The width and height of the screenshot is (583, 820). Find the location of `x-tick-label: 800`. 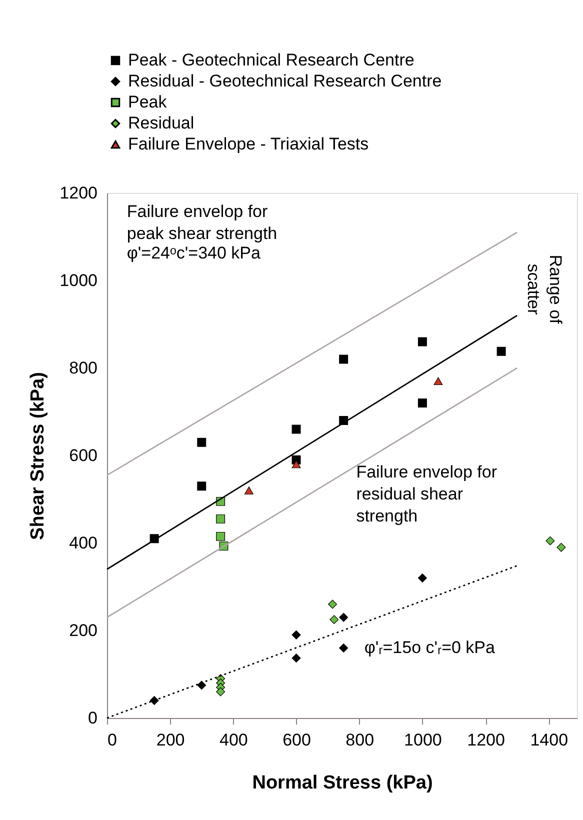

x-tick-label: 800 is located at coordinates (360, 740).